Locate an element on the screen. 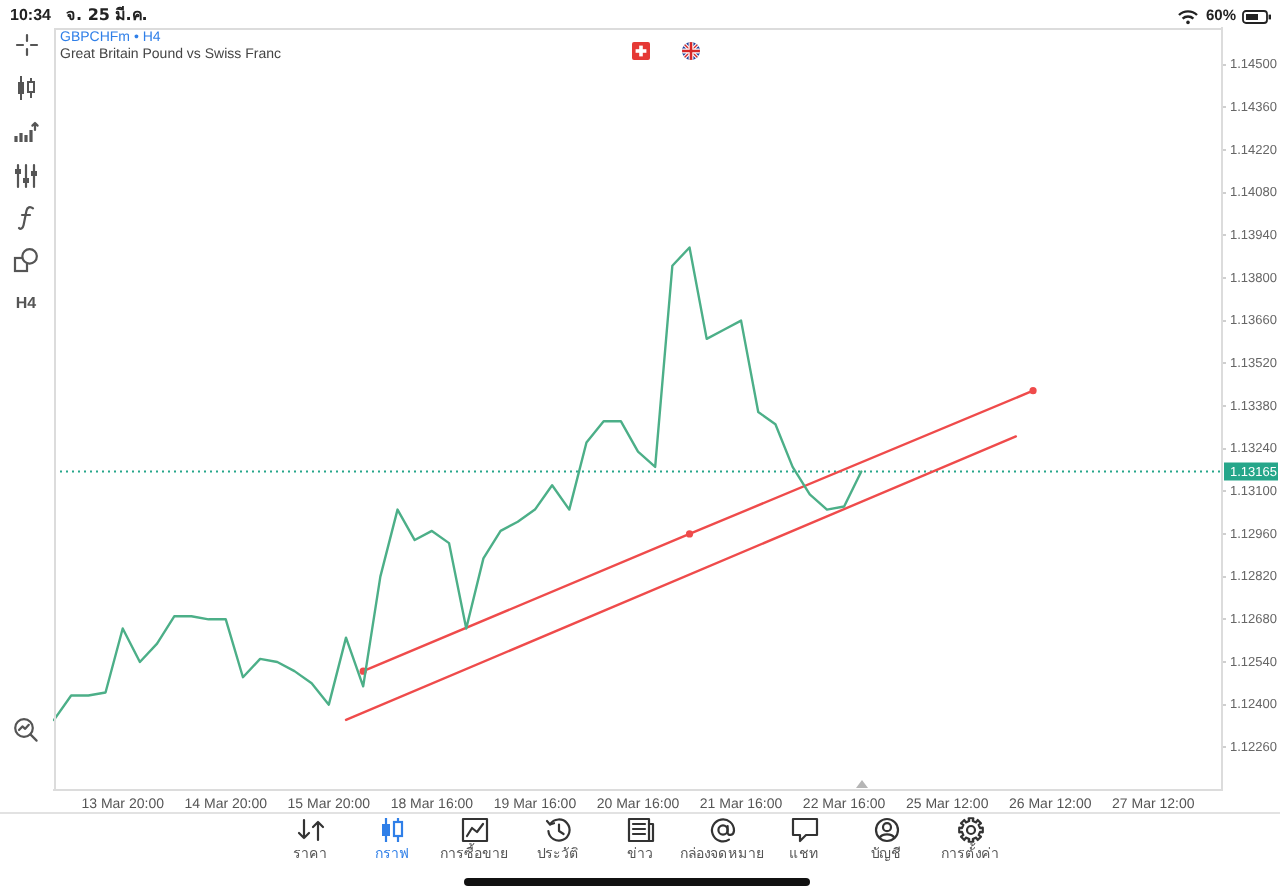  text: H4 is located at coordinates (26, 303).